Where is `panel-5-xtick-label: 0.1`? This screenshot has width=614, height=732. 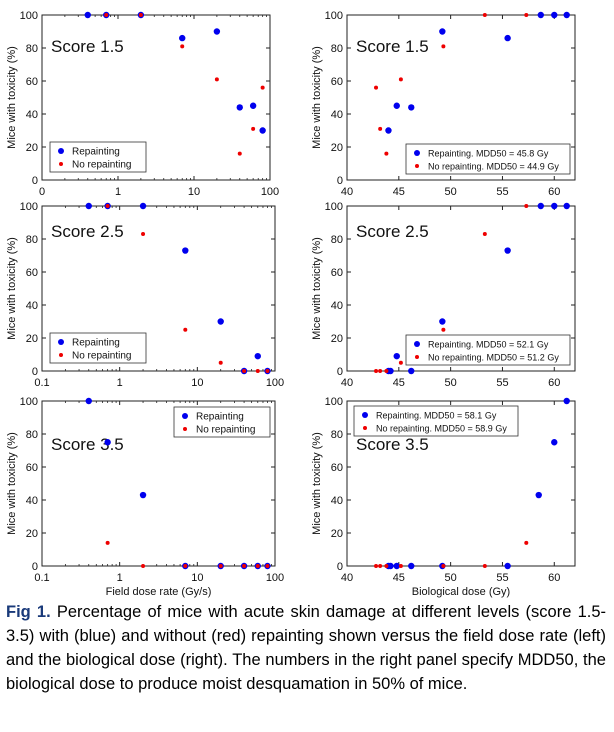
panel-5-xtick-label: 0.1 is located at coordinates (41, 578).